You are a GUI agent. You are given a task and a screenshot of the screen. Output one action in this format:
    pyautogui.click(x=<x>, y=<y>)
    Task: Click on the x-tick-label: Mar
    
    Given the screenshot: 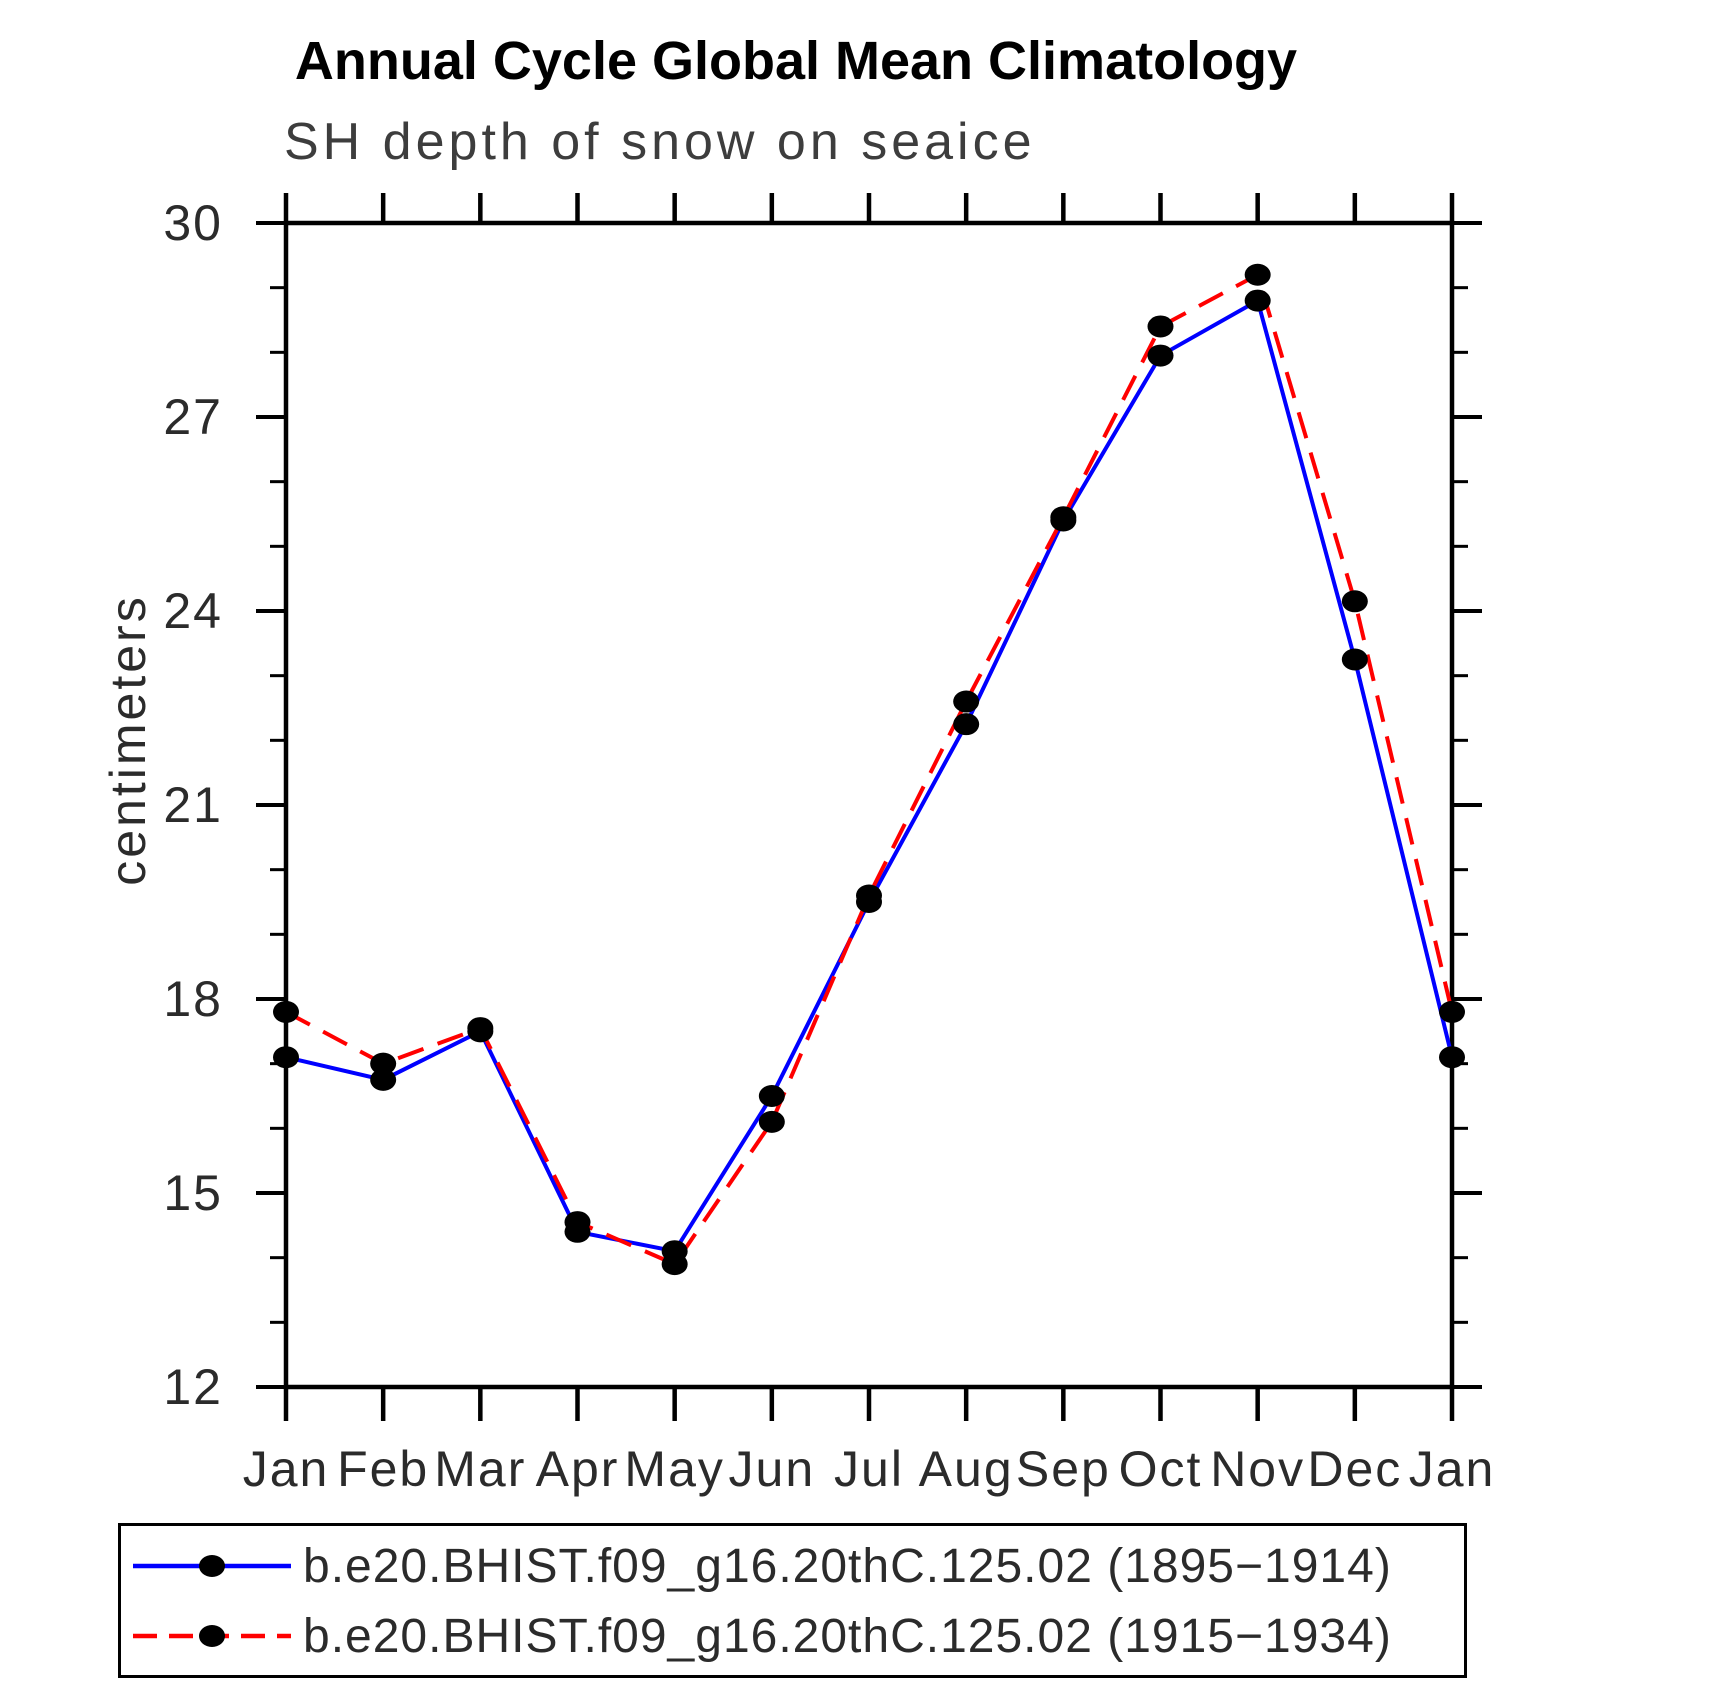 What is the action you would take?
    pyautogui.click(x=480, y=1469)
    